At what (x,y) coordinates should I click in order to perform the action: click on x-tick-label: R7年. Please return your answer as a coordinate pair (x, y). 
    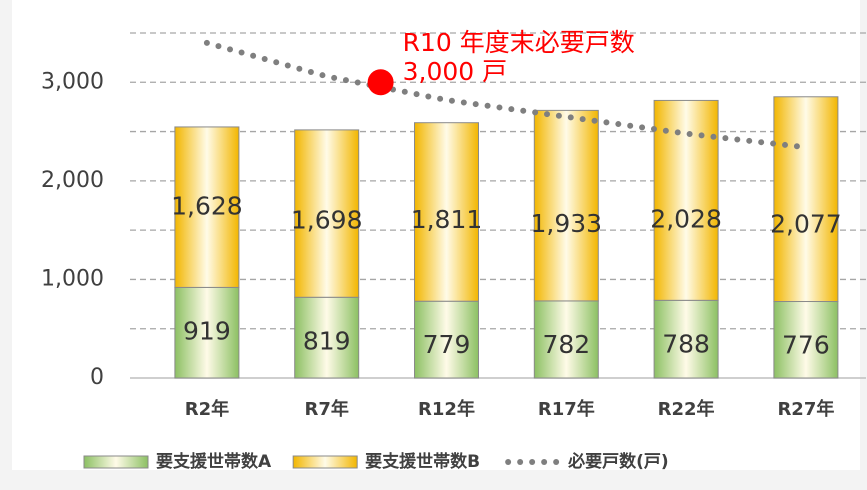
    Looking at the image, I should click on (327, 409).